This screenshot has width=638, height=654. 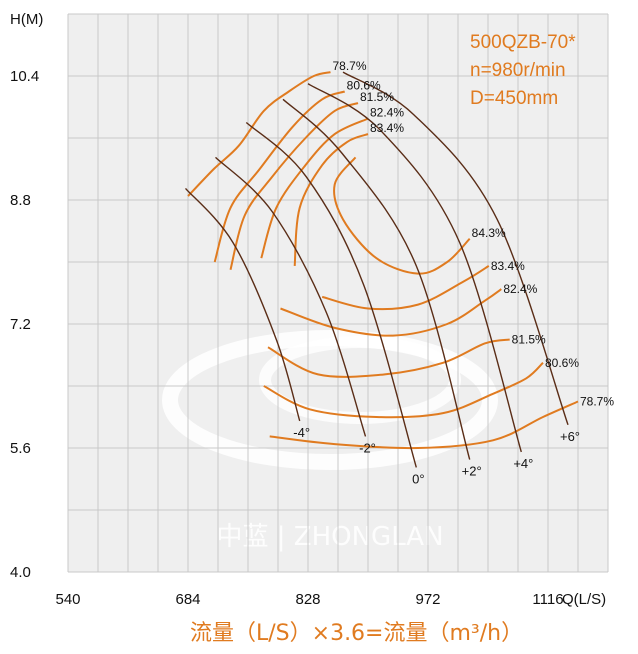 I want to click on blade-angle-label: +4°, so click(x=523, y=463).